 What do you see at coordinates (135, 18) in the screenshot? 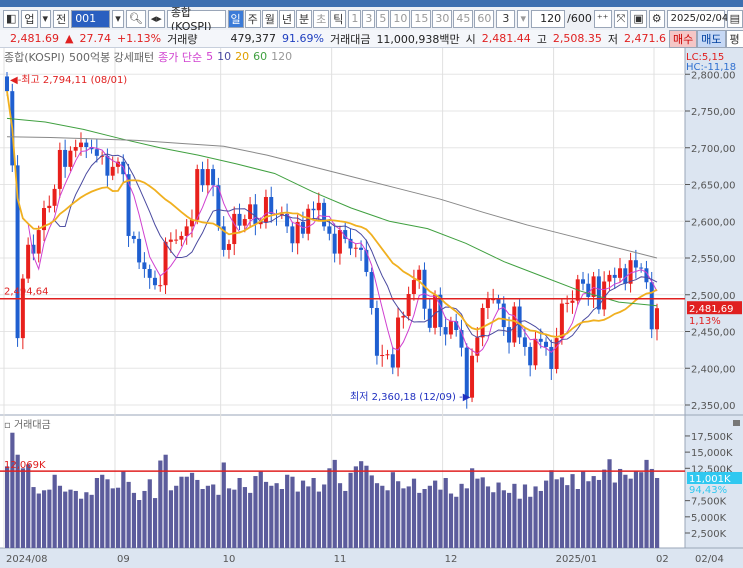
I see `search-icon: 🔍︎` at bounding box center [135, 18].